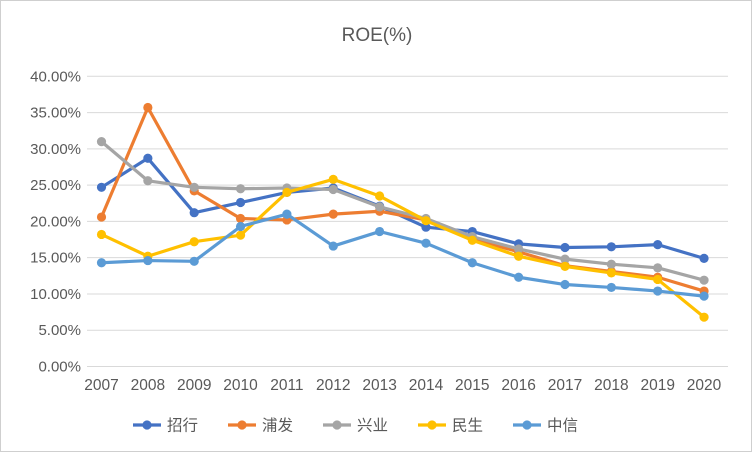  Describe the element at coordinates (148, 260) in the screenshot. I see `data-point-zhongxin-2008` at that location.